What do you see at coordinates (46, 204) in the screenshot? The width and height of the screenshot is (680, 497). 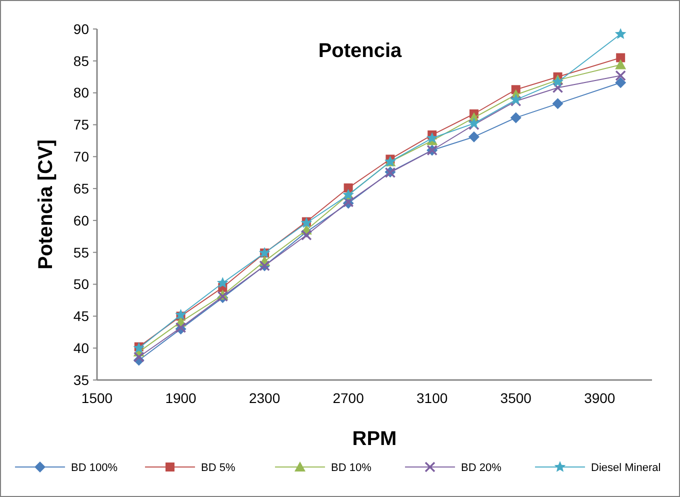 I see `y-axis-title: Potencia [CV]` at bounding box center [46, 204].